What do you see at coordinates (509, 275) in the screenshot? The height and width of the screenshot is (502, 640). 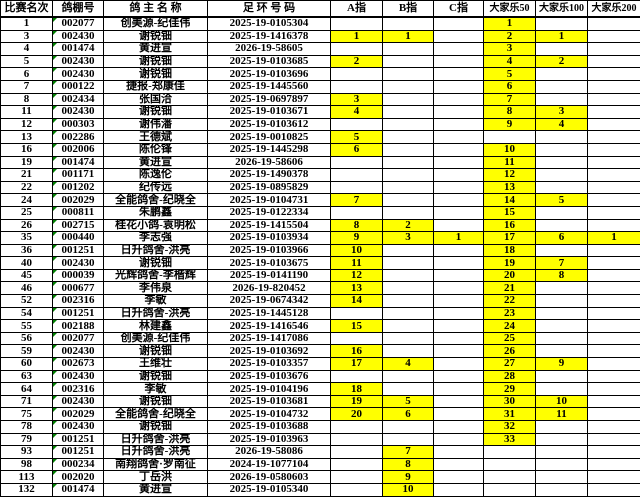 I see `dajiale50-cell: 20` at bounding box center [509, 275].